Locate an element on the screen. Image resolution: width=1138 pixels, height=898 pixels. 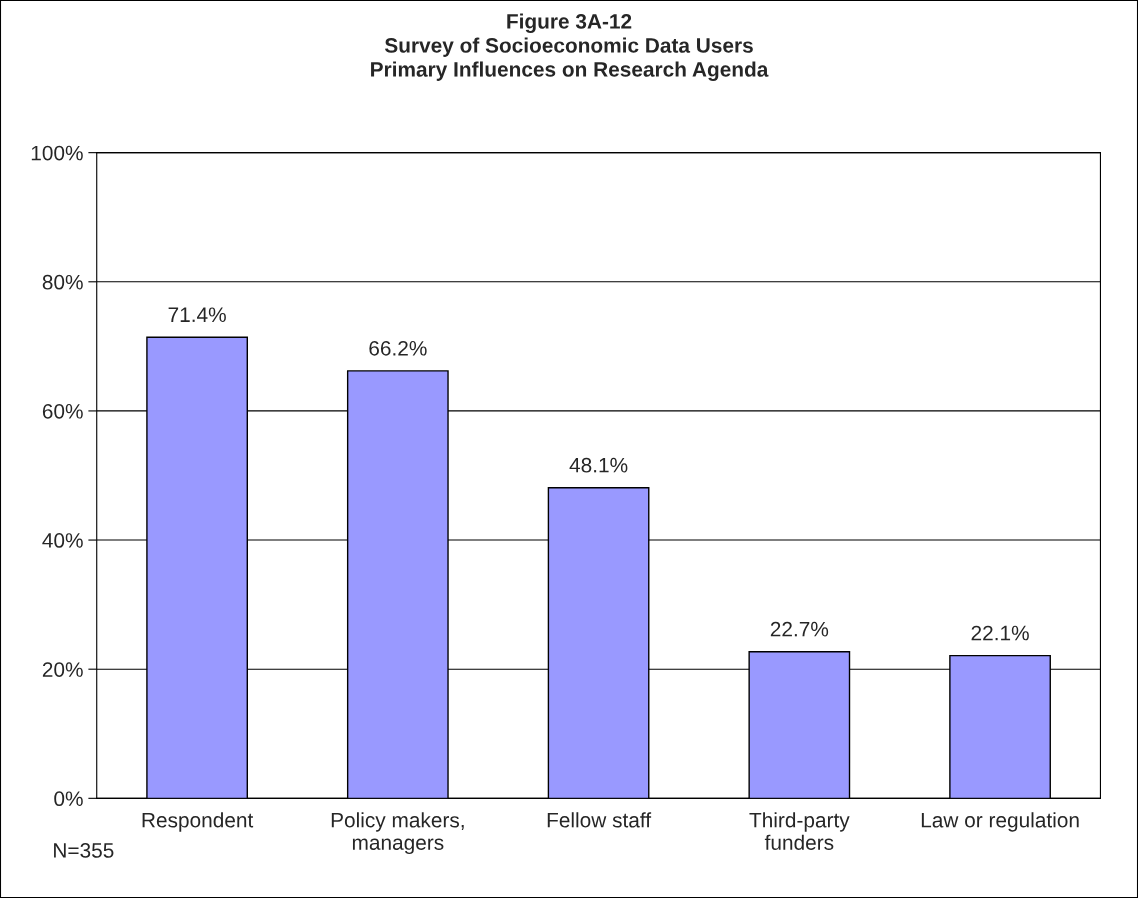
y-tick-label: 0% is located at coordinates (68, 799).